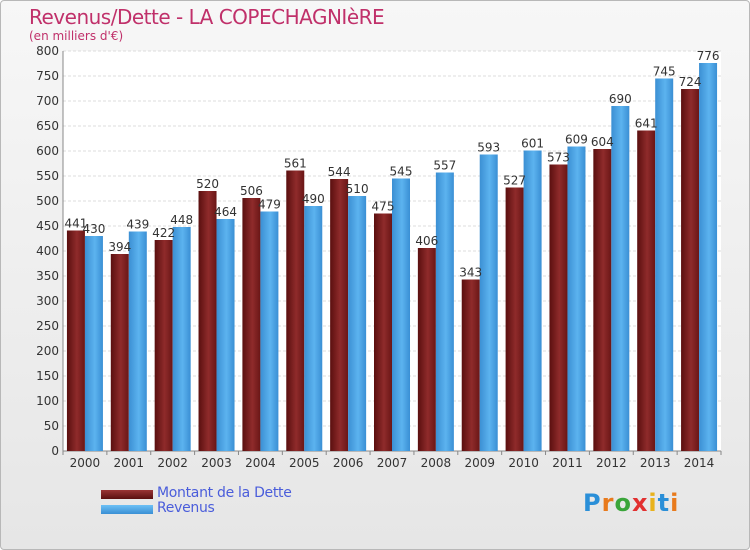  I want to click on data-label-dette: 343, so click(470, 273).